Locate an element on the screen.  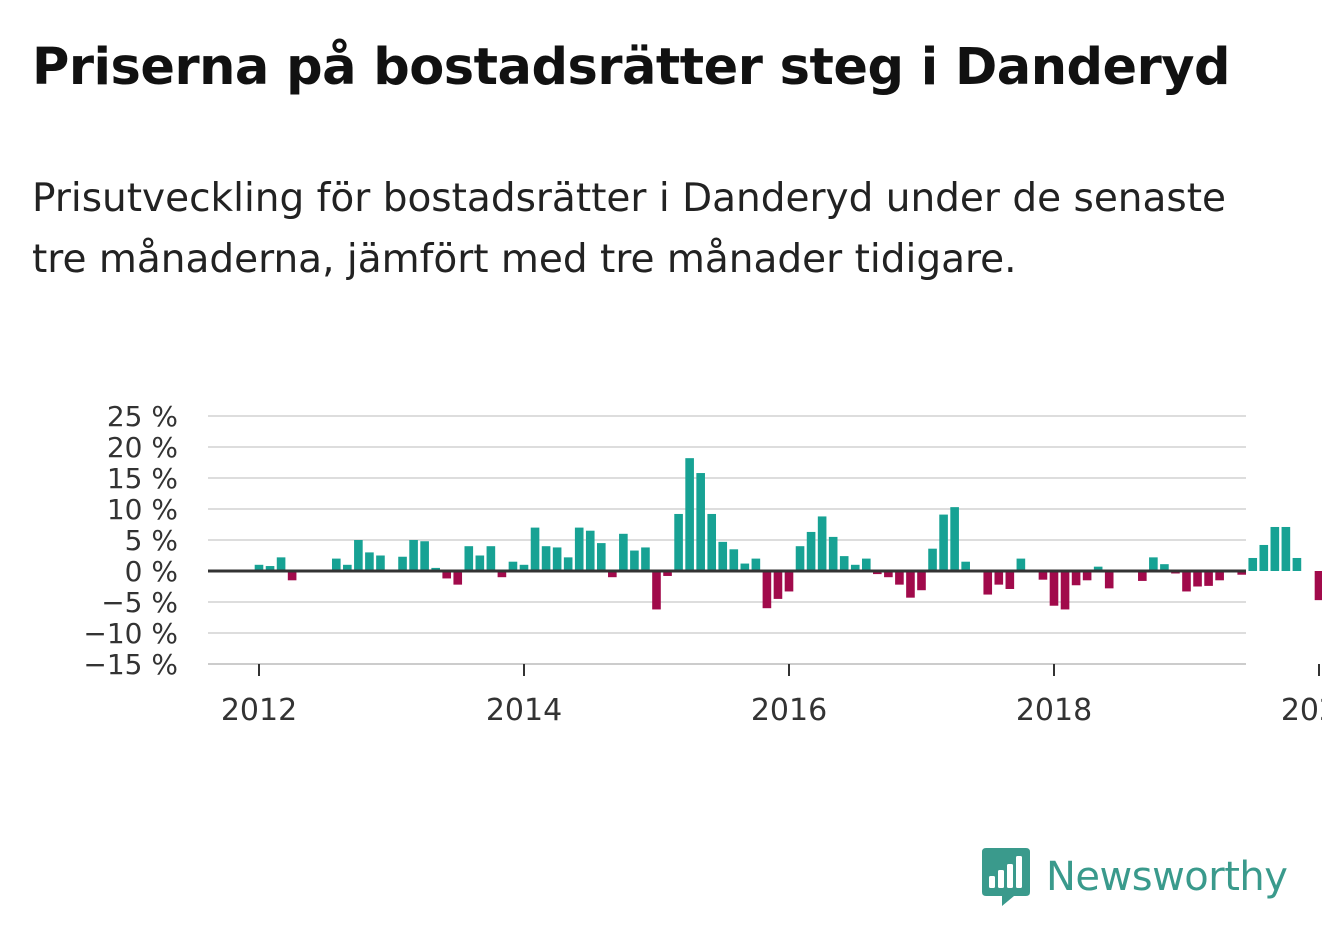
y-tick-label: 20 % is located at coordinates (142, 447).